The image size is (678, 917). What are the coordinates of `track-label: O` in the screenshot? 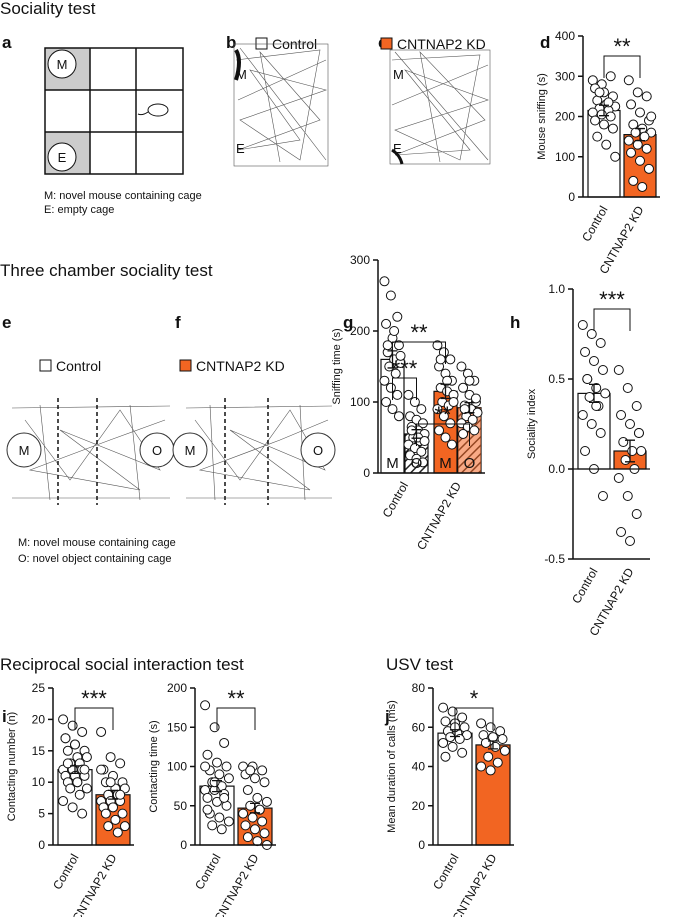 It's located at (318, 450).